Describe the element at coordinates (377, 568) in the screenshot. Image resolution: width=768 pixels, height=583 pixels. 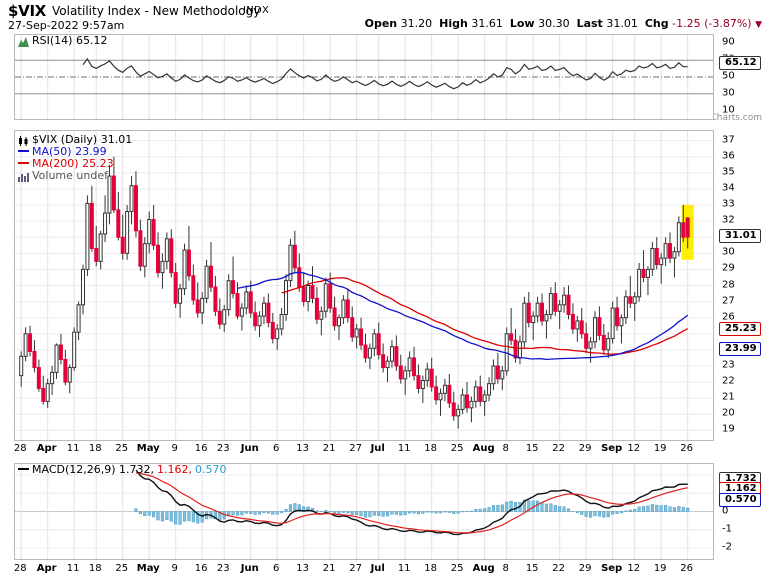
I see `x-axis-month-label: Jul` at that location.